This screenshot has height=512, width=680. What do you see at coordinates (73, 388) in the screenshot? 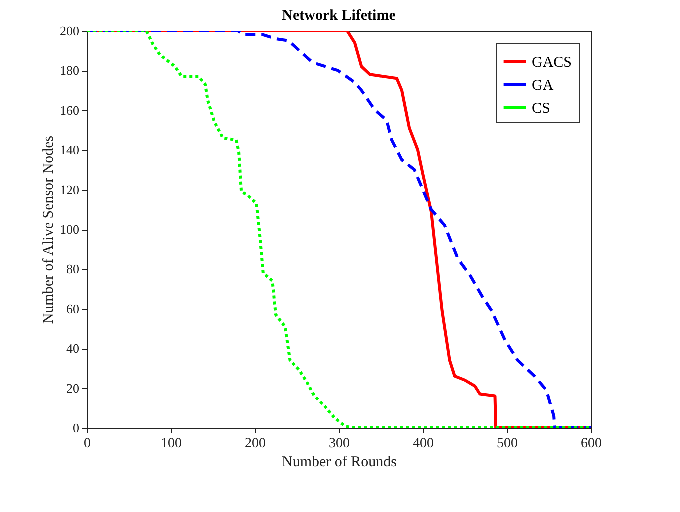
I see `y-tick-label: 20` at bounding box center [73, 388].